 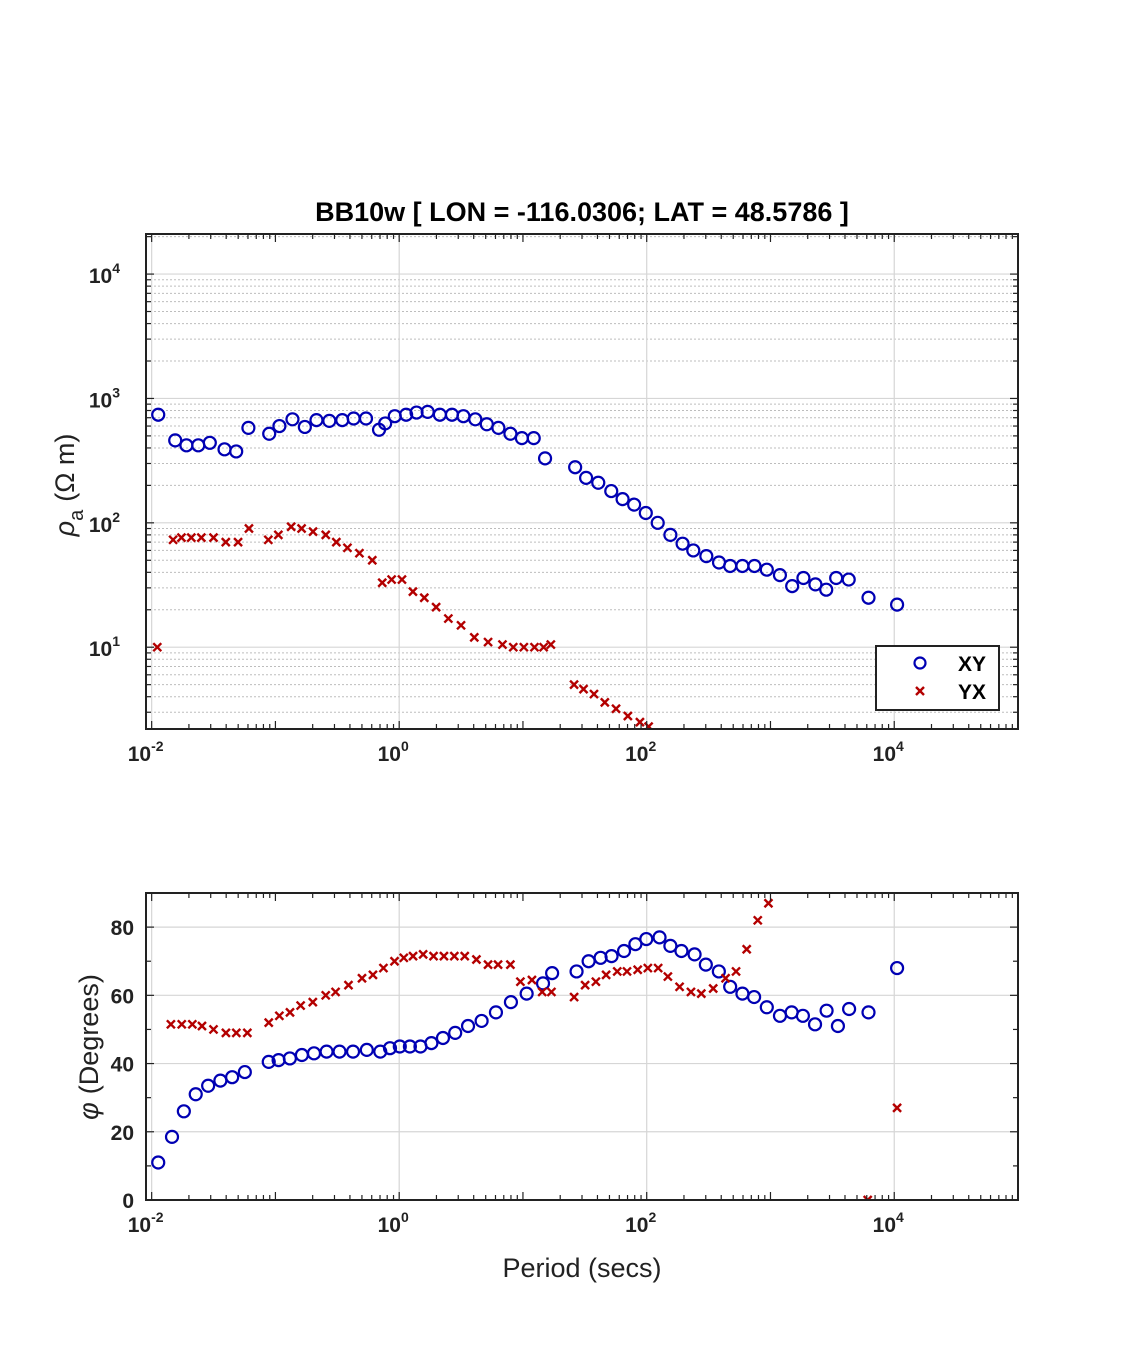 I want to click on x-axis-label: Period (secs), so click(x=581, y=1268).